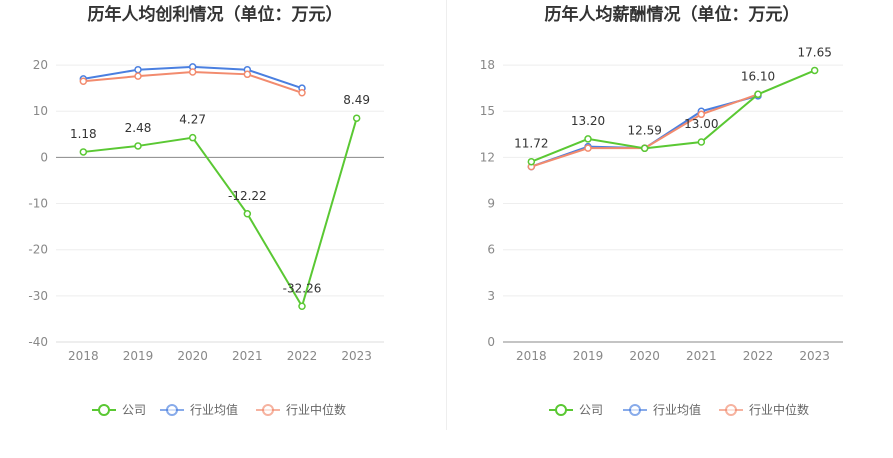 This screenshot has width=893, height=458. I want to click on data-label: 11.72, so click(531, 144).